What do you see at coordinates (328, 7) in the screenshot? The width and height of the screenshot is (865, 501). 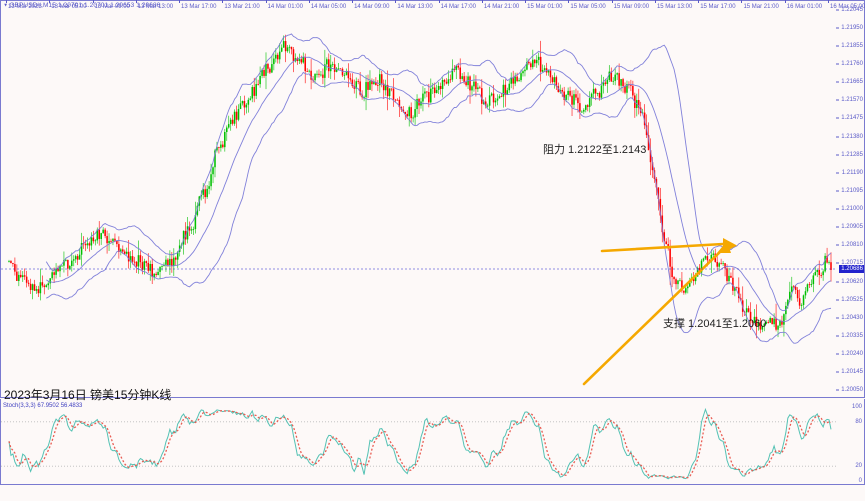 I see `time-axis-label: 14 Mar 05:00` at bounding box center [328, 7].